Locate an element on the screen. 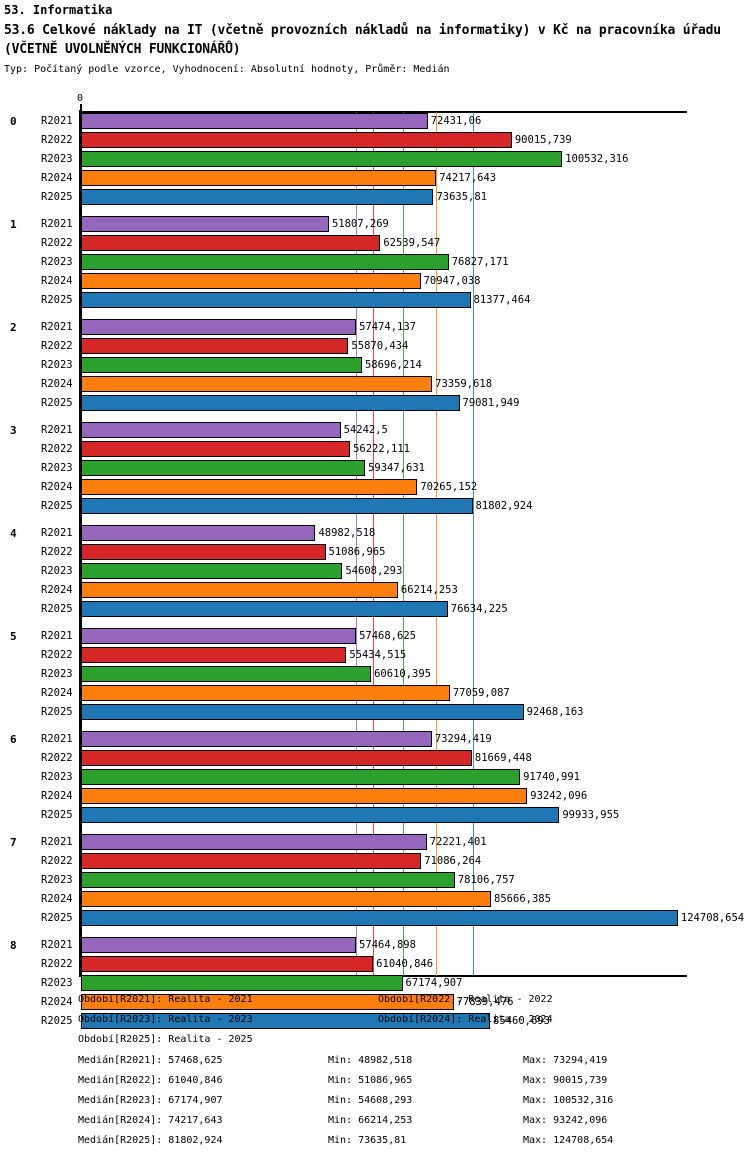 This screenshot has height=1158, width=750. median-line-r2024 is located at coordinates (437, 544).